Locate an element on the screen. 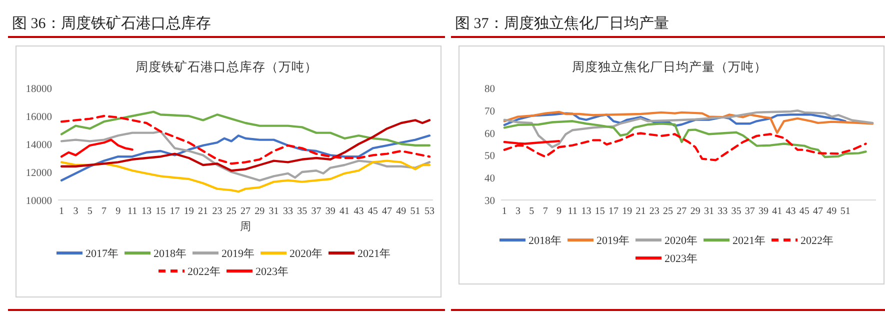  y-tick-label: 16000 is located at coordinates (39, 117).